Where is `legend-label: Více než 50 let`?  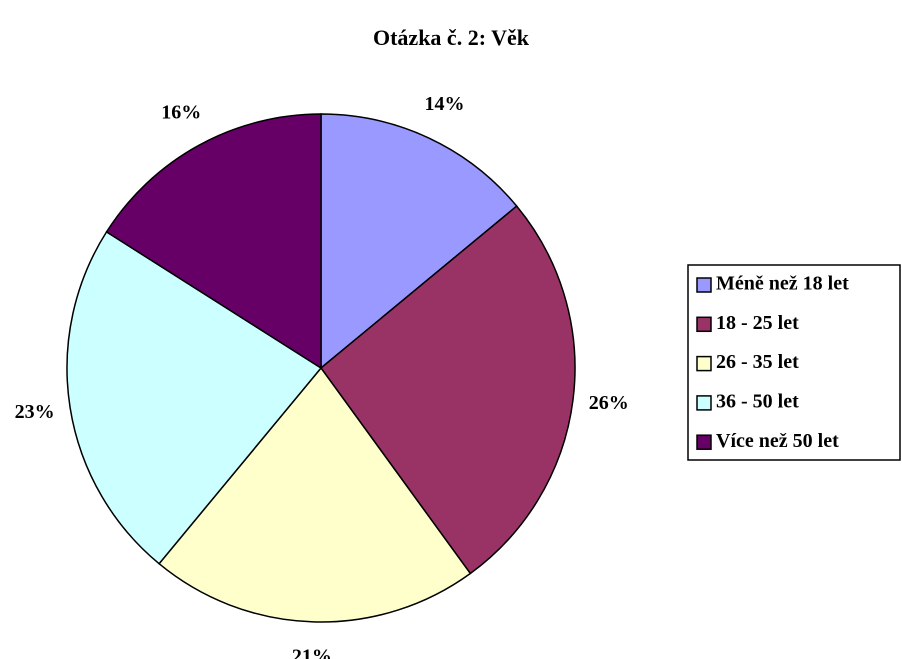
legend-label: Více než 50 let is located at coordinates (777, 441).